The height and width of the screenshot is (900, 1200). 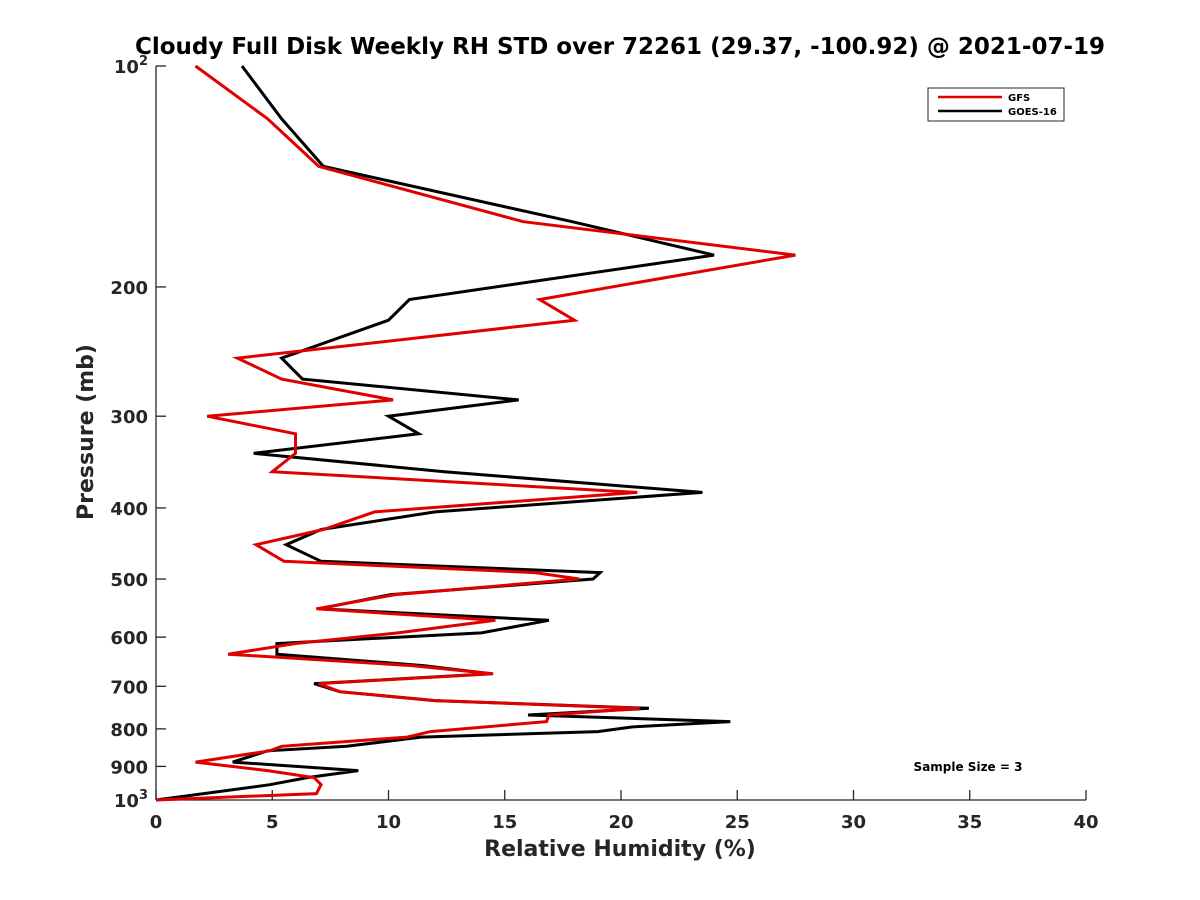 I want to click on y-tick-label: 900, so click(x=129, y=767).